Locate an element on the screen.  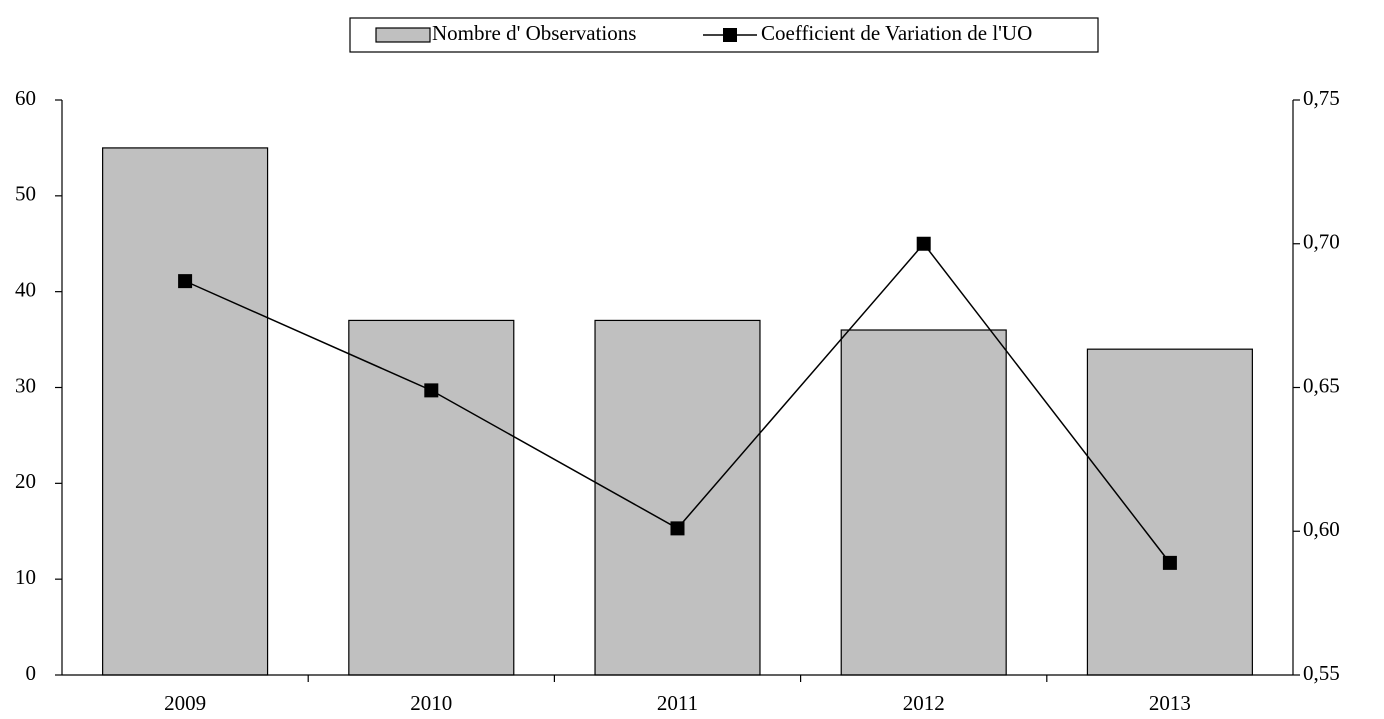
y-tick-label: 50 is located at coordinates (25, 194).